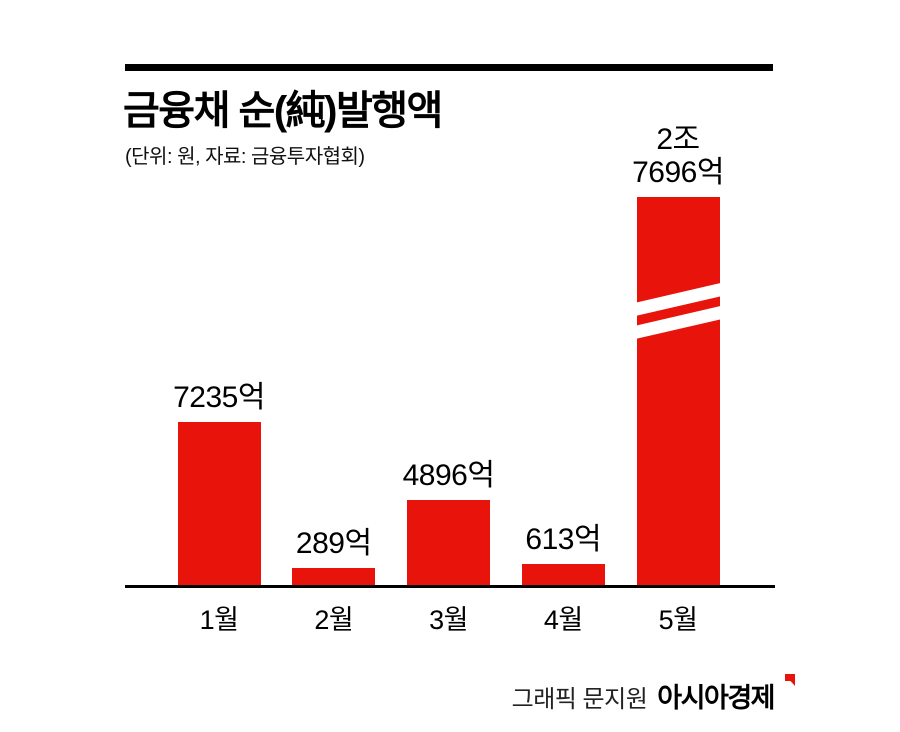 This screenshot has width=900, height=732. Describe the element at coordinates (790, 680) in the screenshot. I see `asiae-logo-icon` at that location.